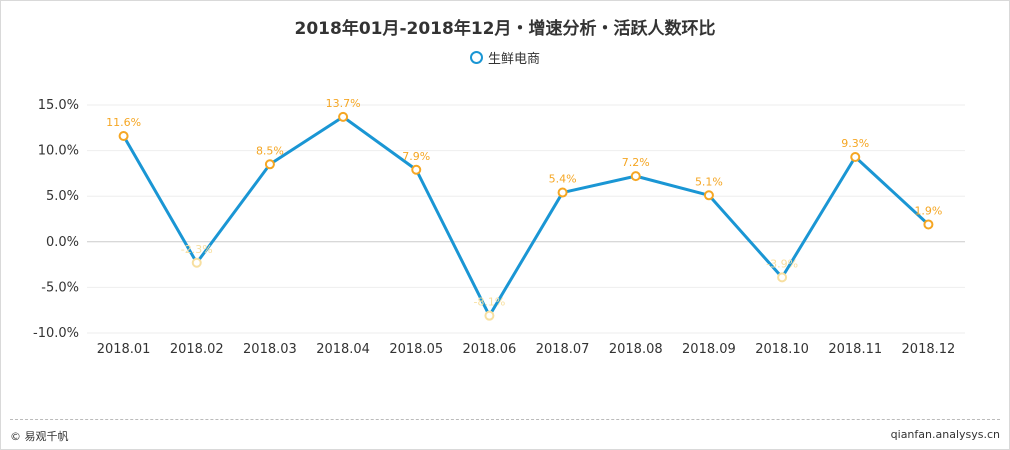 The width and height of the screenshot is (1010, 450). What do you see at coordinates (39, 436) in the screenshot?
I see `footer-copyright: © 易观千帆` at bounding box center [39, 436].